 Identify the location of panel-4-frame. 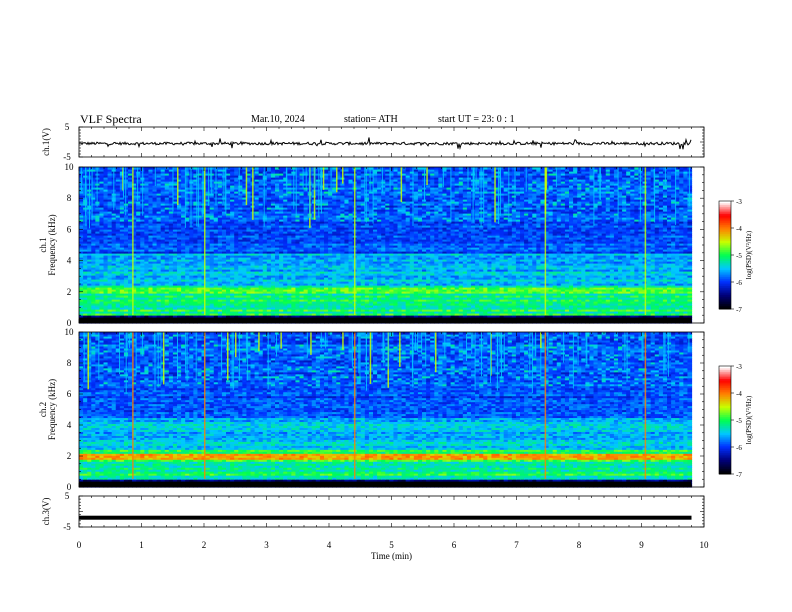
(391, 511).